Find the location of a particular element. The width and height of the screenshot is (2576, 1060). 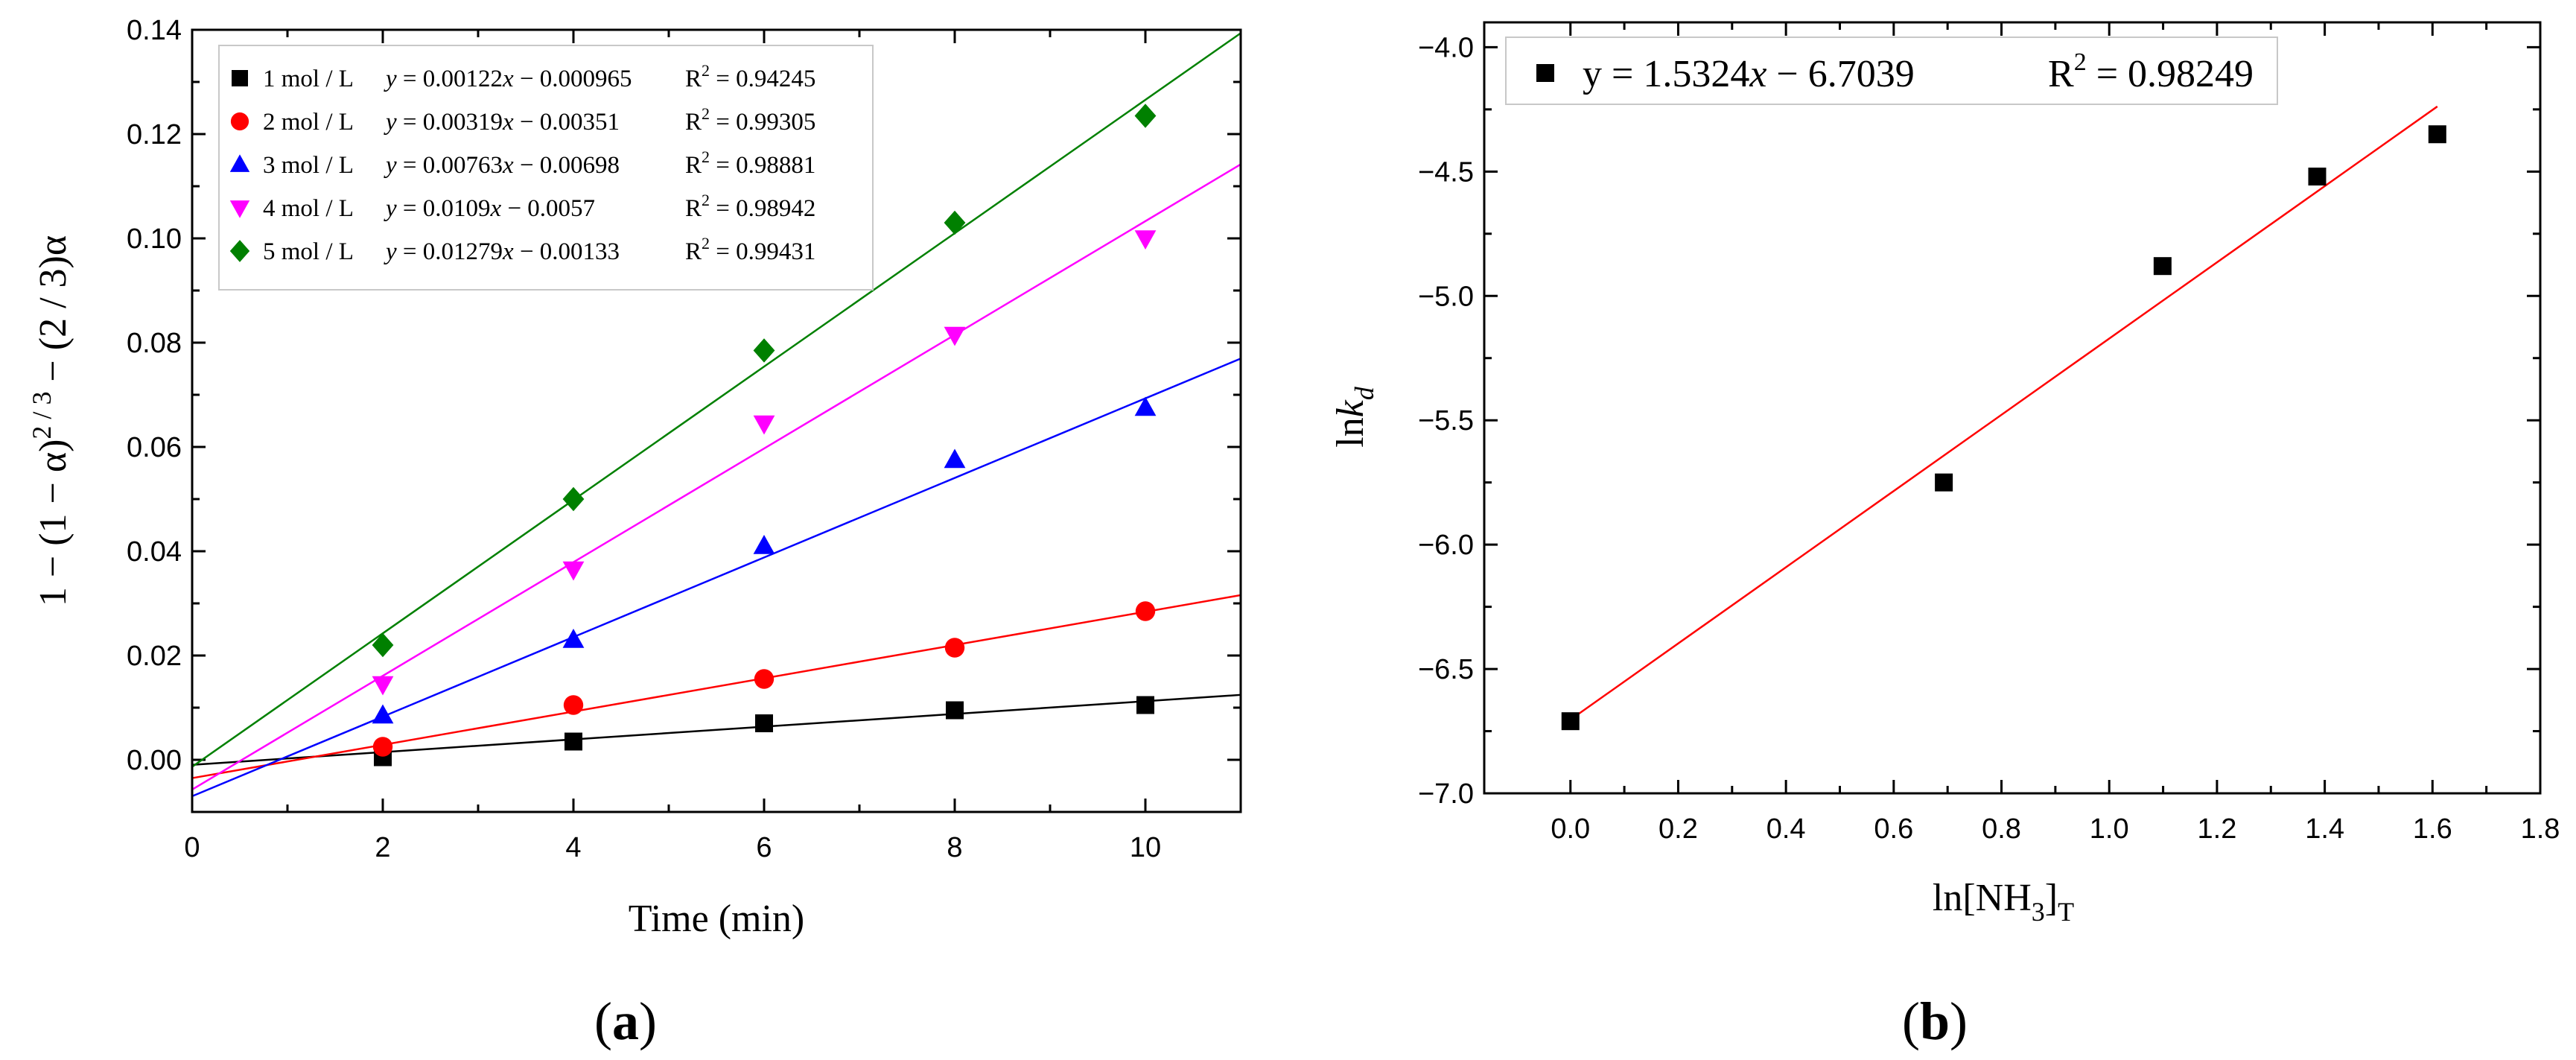

y-tick-label: −6.0 is located at coordinates (1446, 545).